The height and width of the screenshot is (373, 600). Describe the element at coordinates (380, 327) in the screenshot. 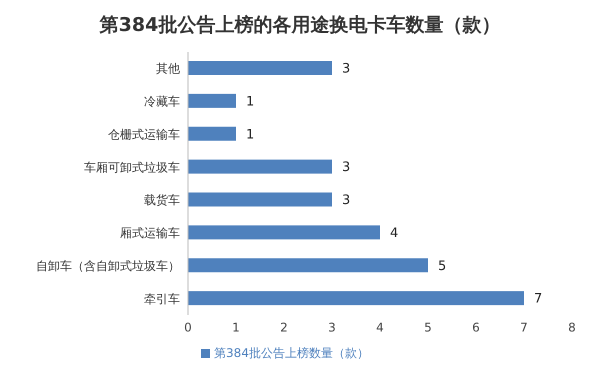

I see `x-tick-label: 4` at that location.